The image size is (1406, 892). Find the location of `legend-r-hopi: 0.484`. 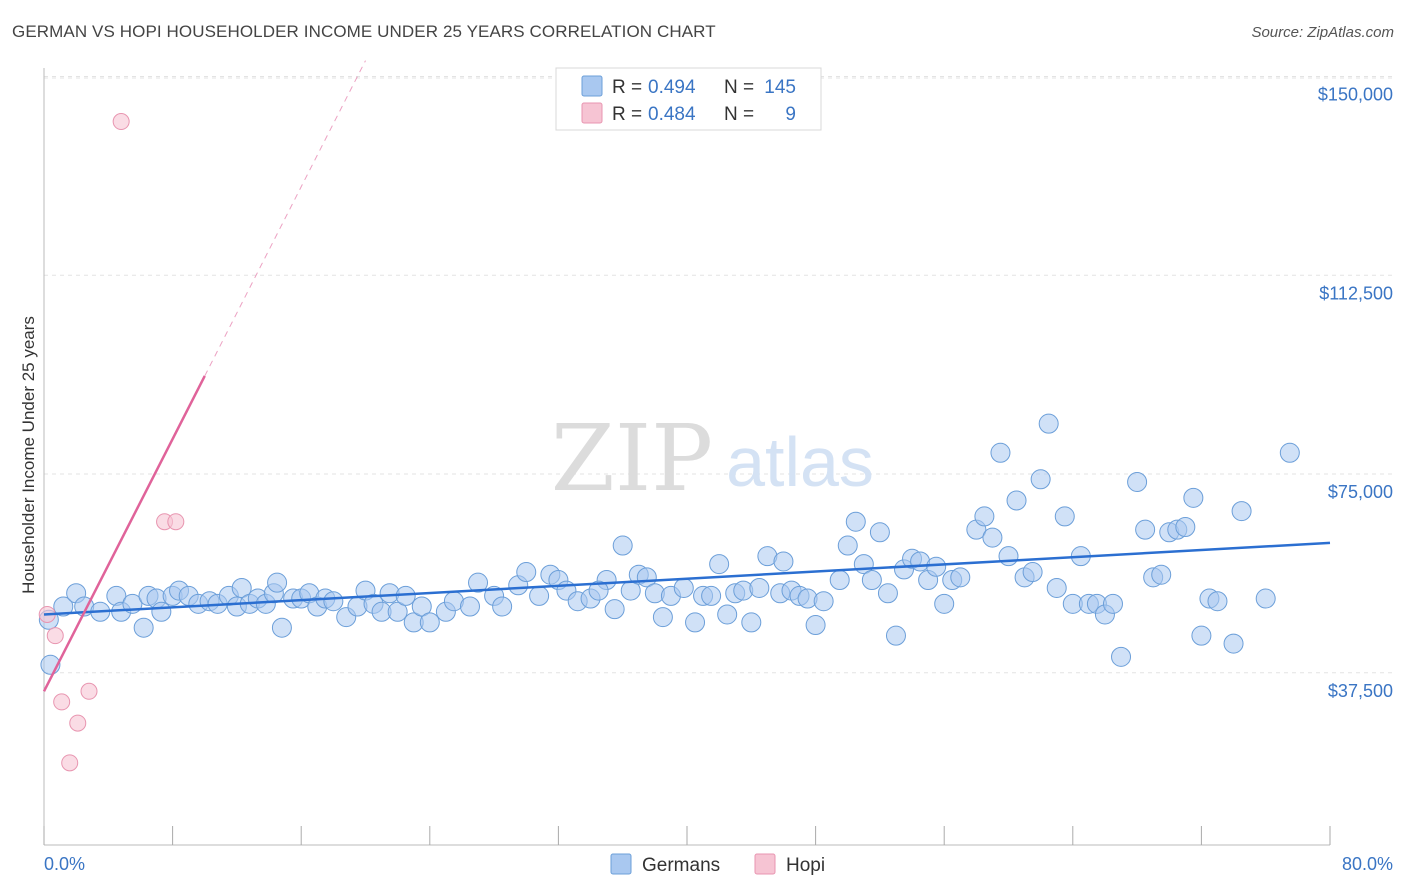

legend-r-hopi: 0.484 is located at coordinates (672, 114).